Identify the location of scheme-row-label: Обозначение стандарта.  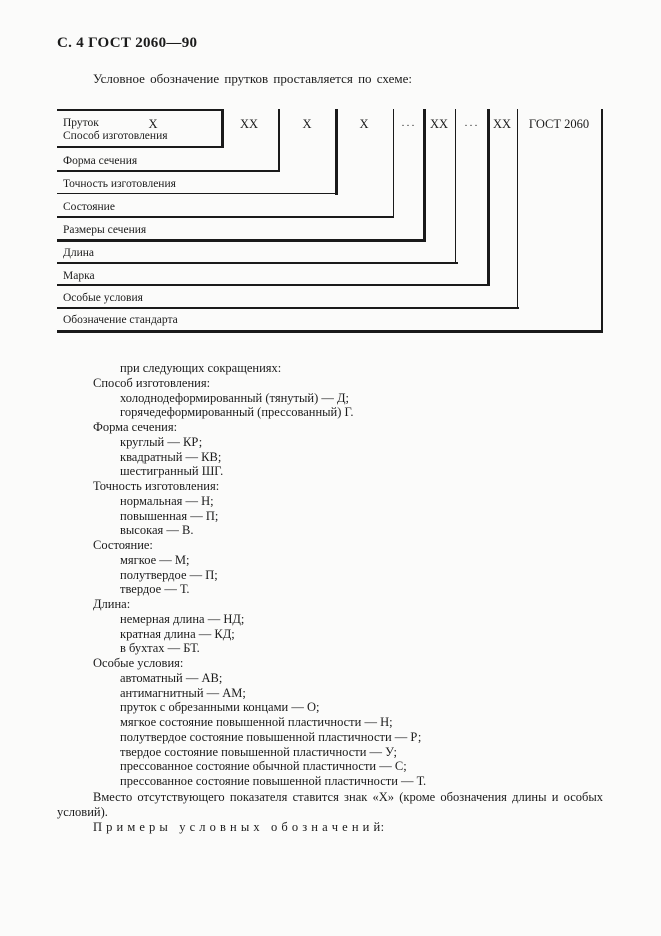
(120, 320).